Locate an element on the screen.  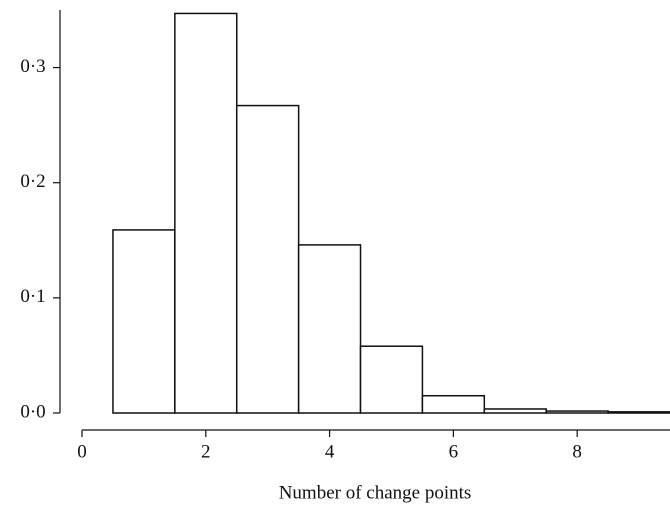
x-tick-label: 2 is located at coordinates (206, 451).